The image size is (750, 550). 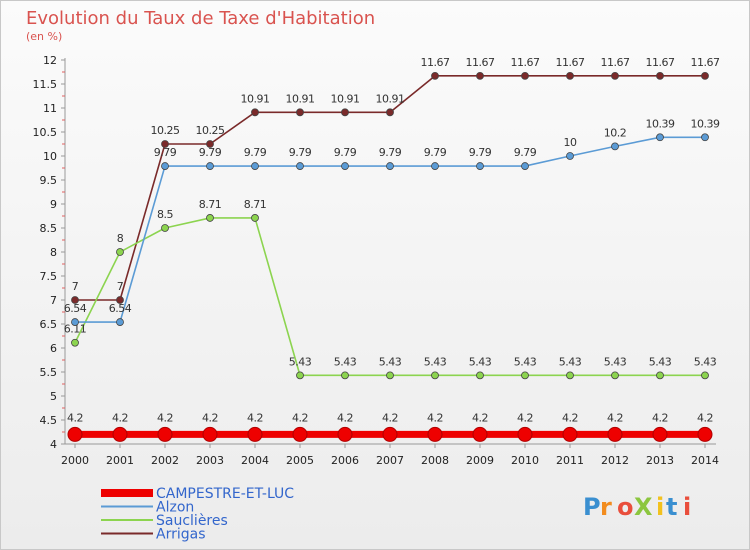 What do you see at coordinates (671, 507) in the screenshot?
I see `logo-letter: t` at bounding box center [671, 507].